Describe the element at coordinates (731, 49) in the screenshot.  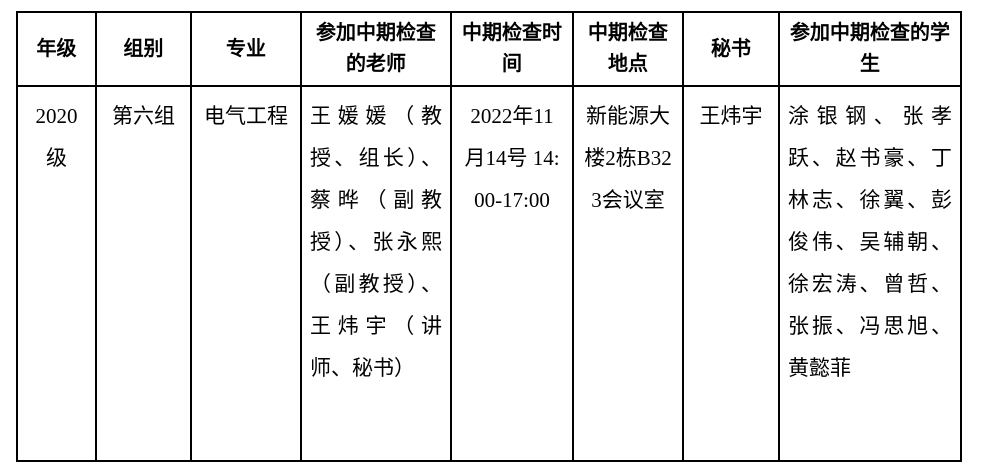
I see `header-secretary: 秘书` at that location.